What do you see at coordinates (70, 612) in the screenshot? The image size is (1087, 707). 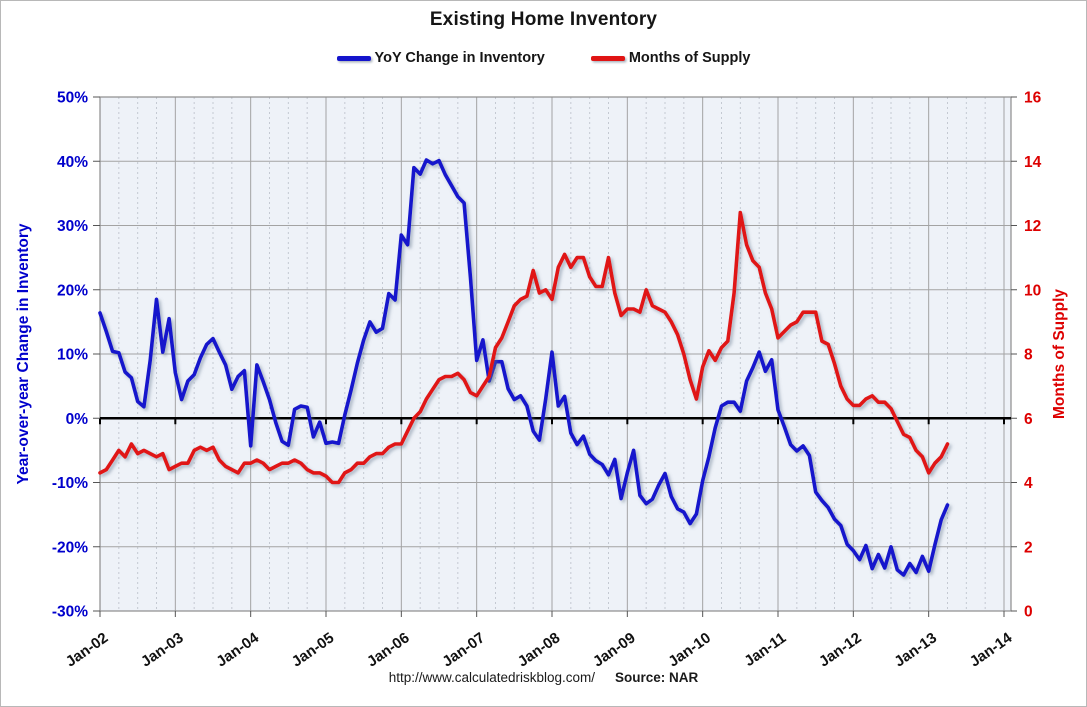 I see `left-axis-tick-label: -30%` at bounding box center [70, 612].